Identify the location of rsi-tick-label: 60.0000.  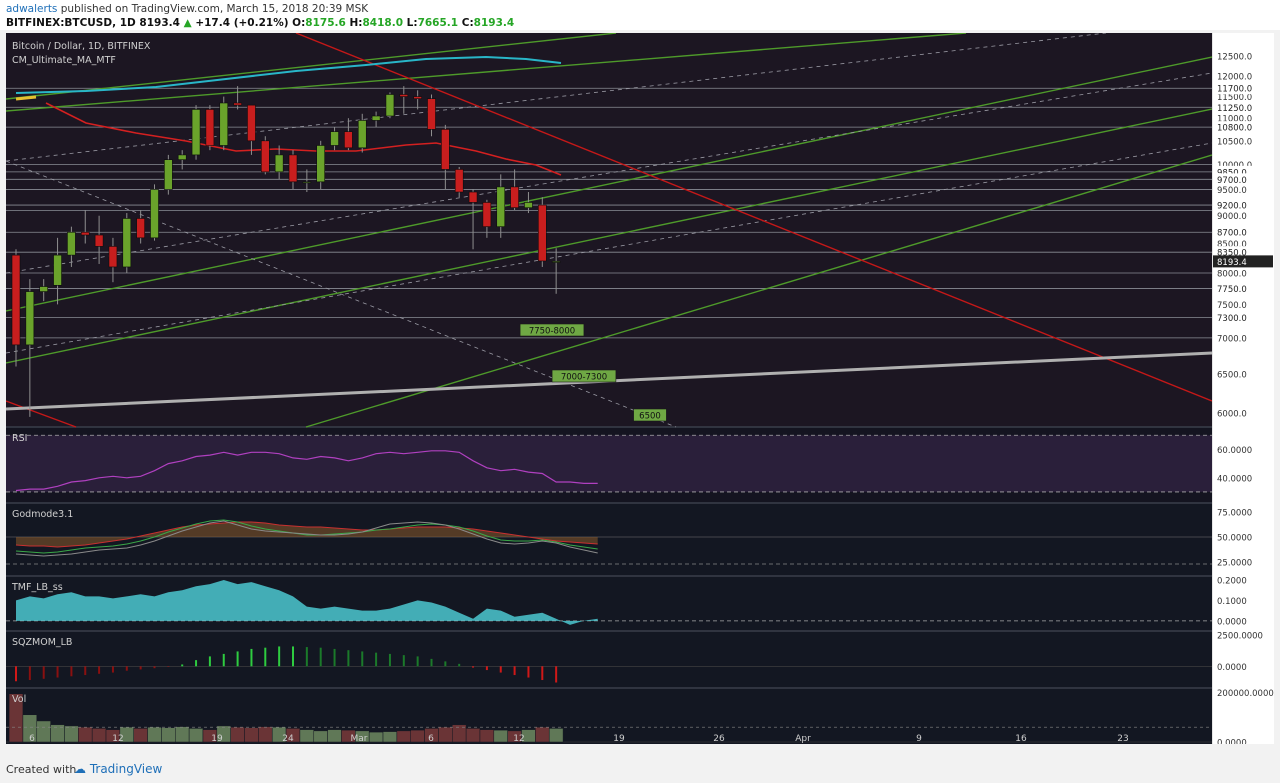
(1234, 451).